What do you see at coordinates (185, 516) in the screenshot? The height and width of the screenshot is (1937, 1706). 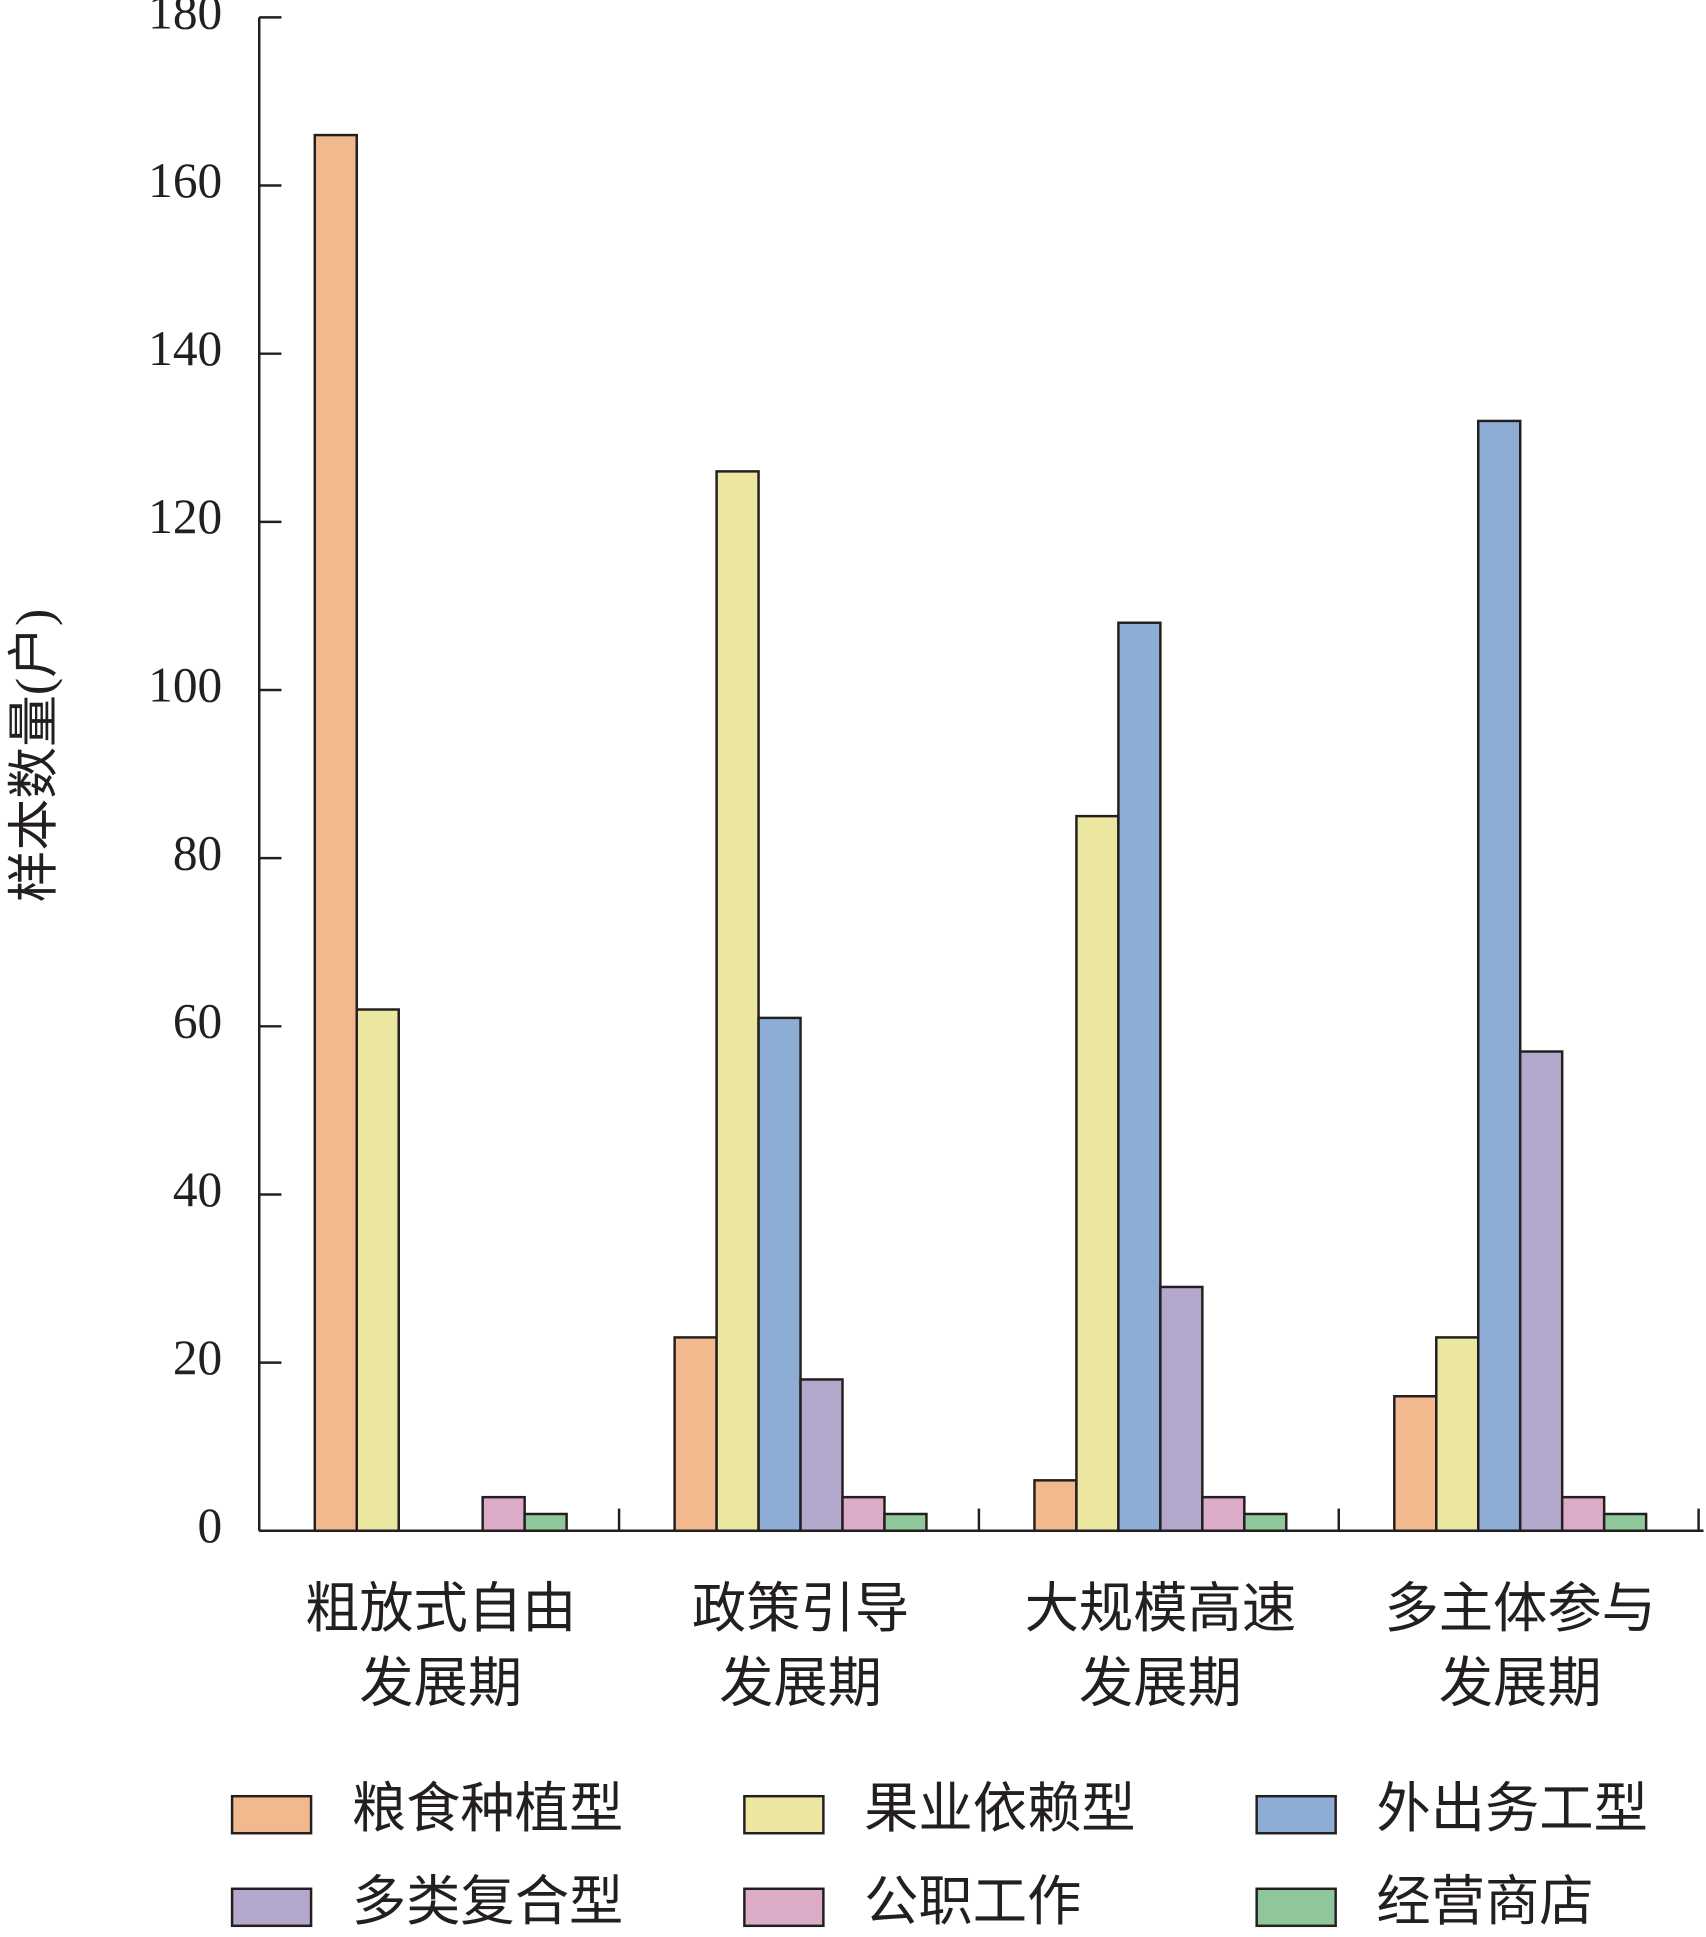 I see `y-tick-label: 120` at bounding box center [185, 516].